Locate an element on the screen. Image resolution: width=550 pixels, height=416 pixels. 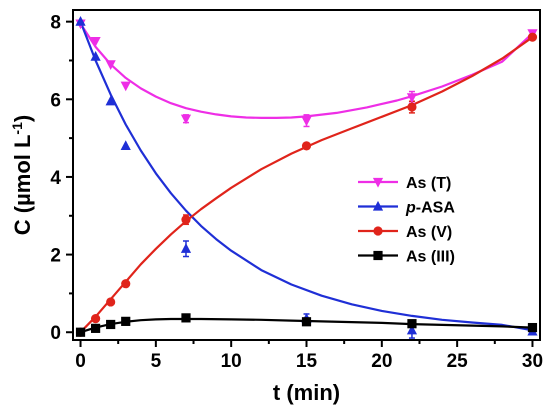
legend-label-part: As (V) is located at coordinates (429, 232).